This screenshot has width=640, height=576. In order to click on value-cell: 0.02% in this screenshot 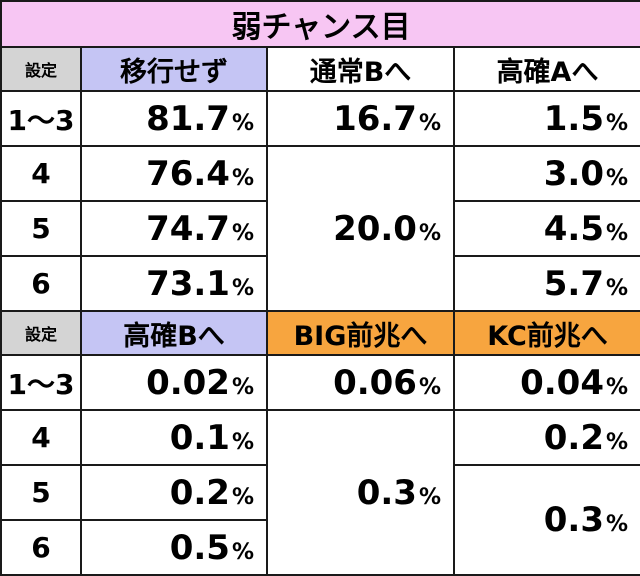, I will do `click(174, 382)`.